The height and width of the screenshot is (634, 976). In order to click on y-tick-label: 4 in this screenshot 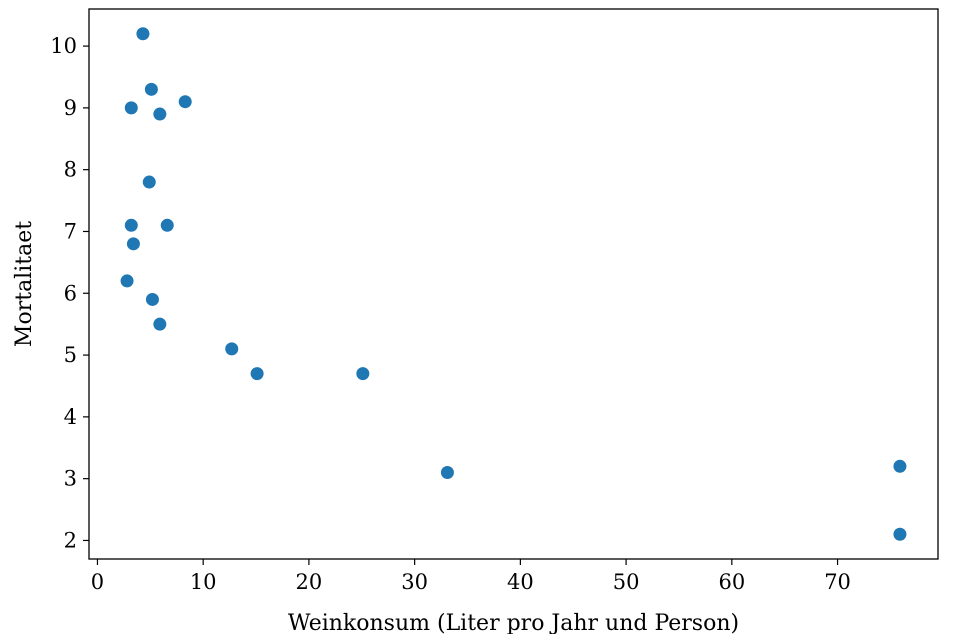, I will do `click(70, 417)`.